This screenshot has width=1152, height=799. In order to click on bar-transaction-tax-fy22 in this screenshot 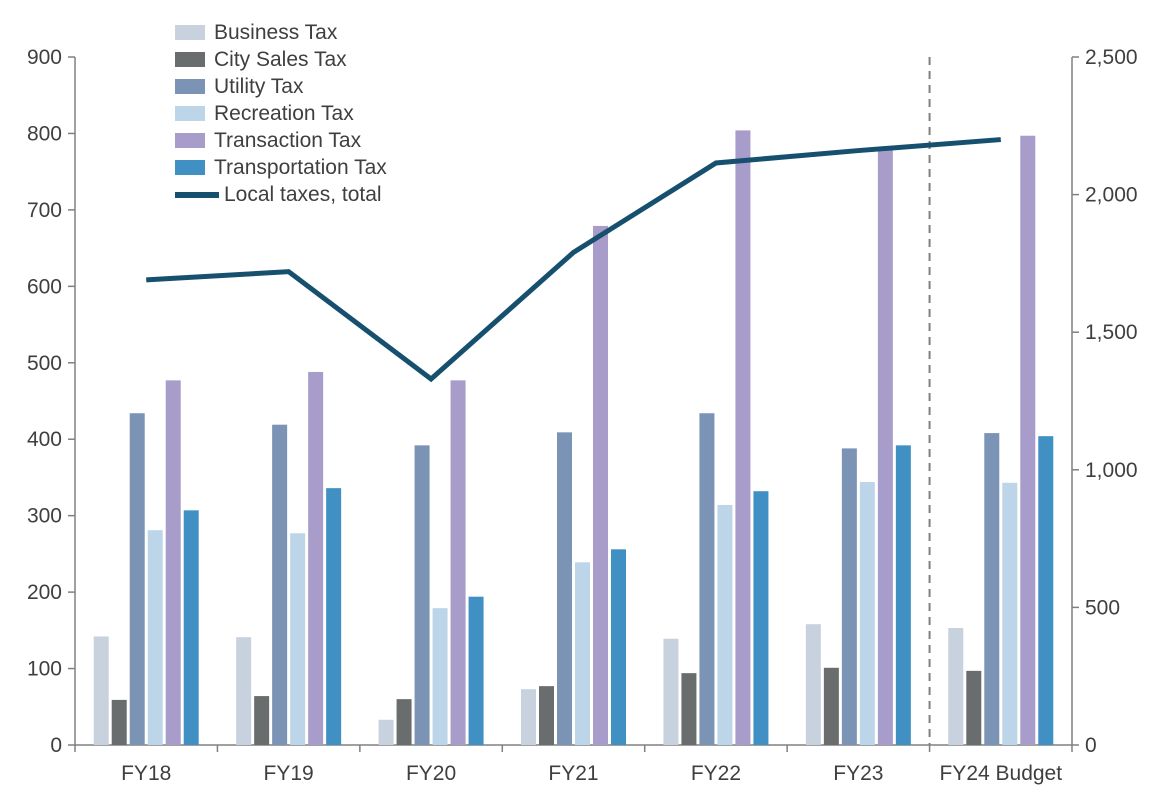, I will do `click(743, 438)`.